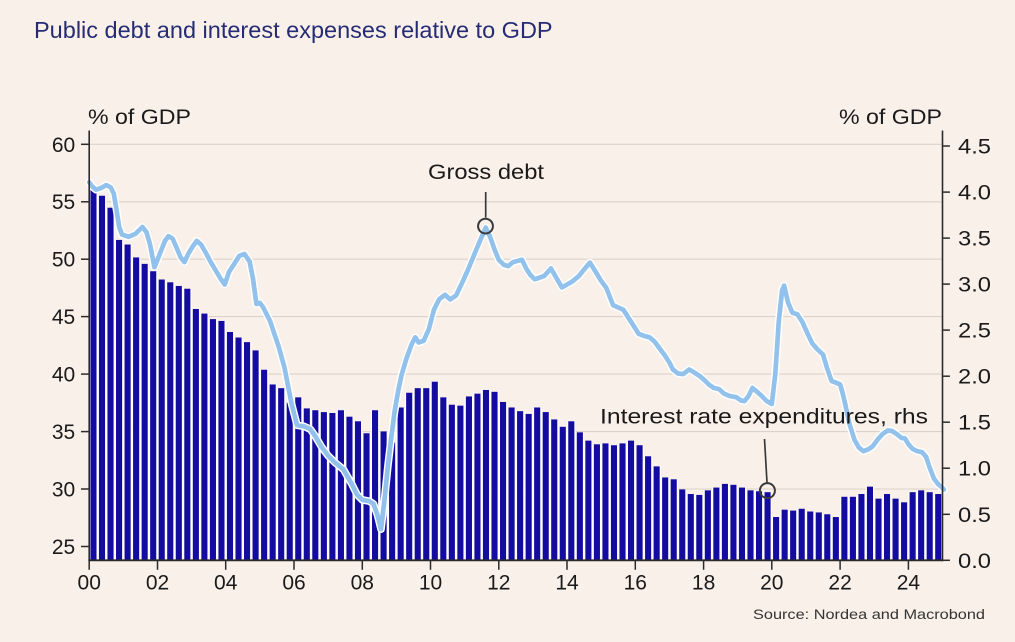 This screenshot has height=642, width=1015. What do you see at coordinates (974, 285) in the screenshot?
I see `svg-text: 3.0` at bounding box center [974, 285].